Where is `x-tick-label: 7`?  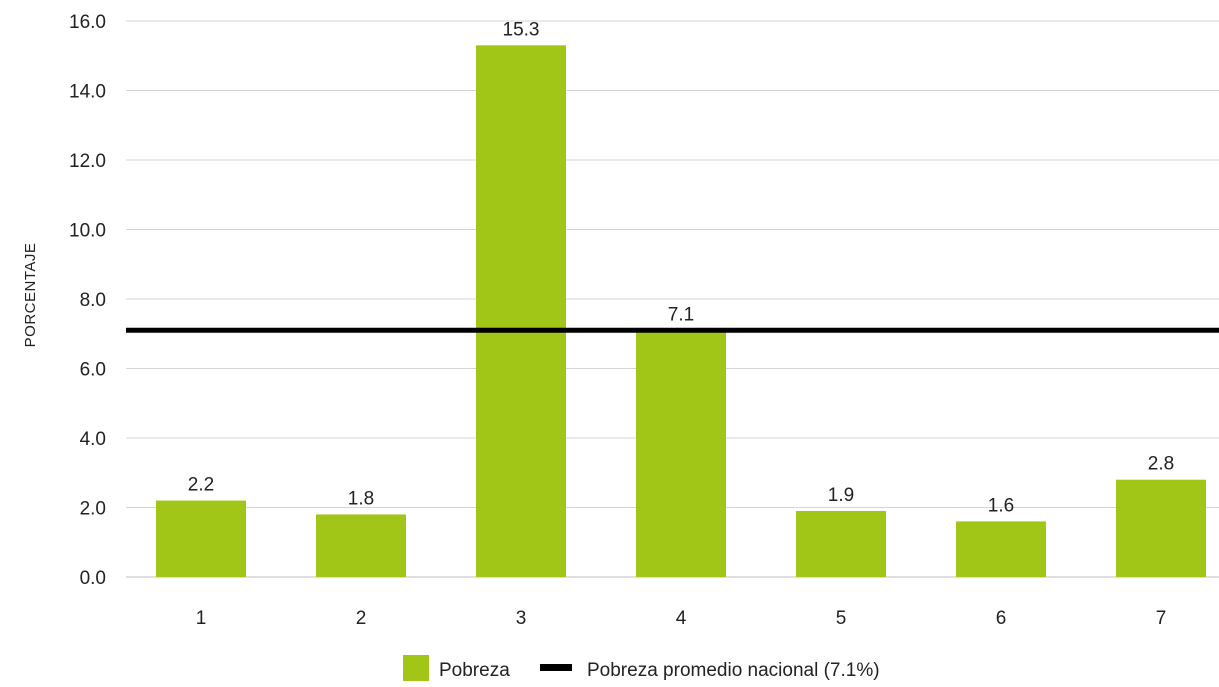 x-tick-label: 7 is located at coordinates (1161, 618).